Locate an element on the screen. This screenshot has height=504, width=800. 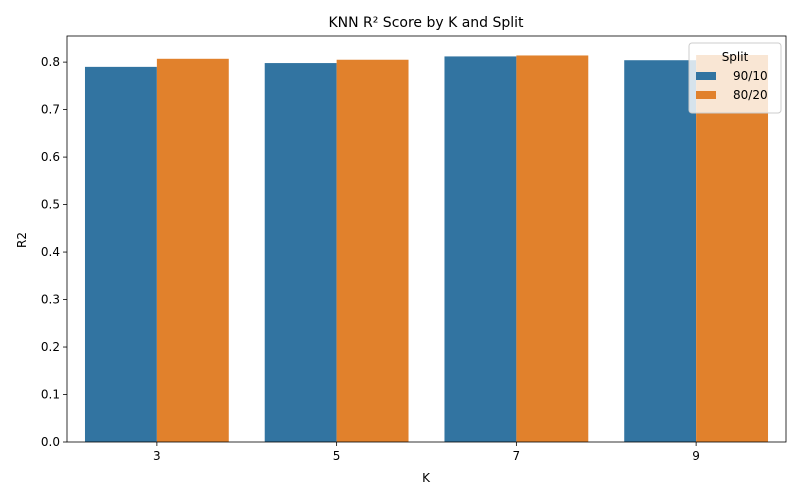
legend-title: Split is located at coordinates (735, 57).